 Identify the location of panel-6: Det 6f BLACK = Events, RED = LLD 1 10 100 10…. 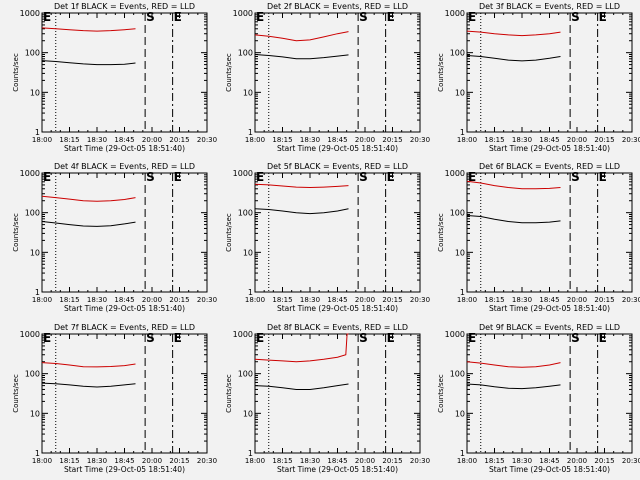
(538, 237).